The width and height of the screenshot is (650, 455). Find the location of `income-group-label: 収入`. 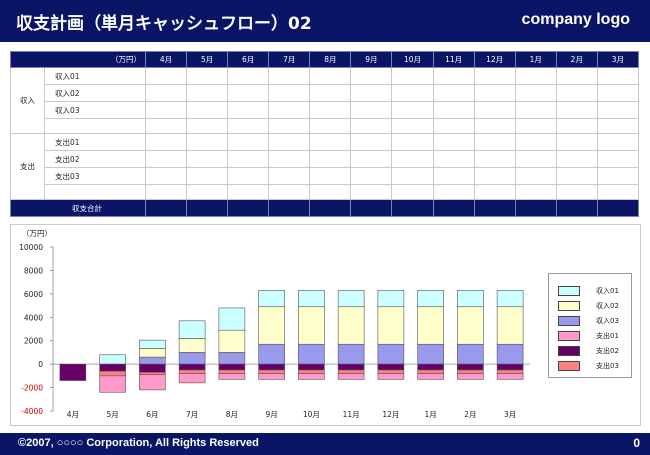

income-group-label: 収入 is located at coordinates (27, 100).